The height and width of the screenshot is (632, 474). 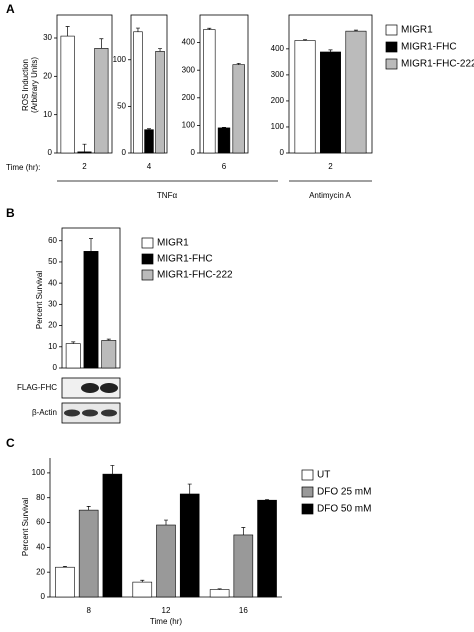 I want to click on group-label: TNFα, so click(x=167, y=195).